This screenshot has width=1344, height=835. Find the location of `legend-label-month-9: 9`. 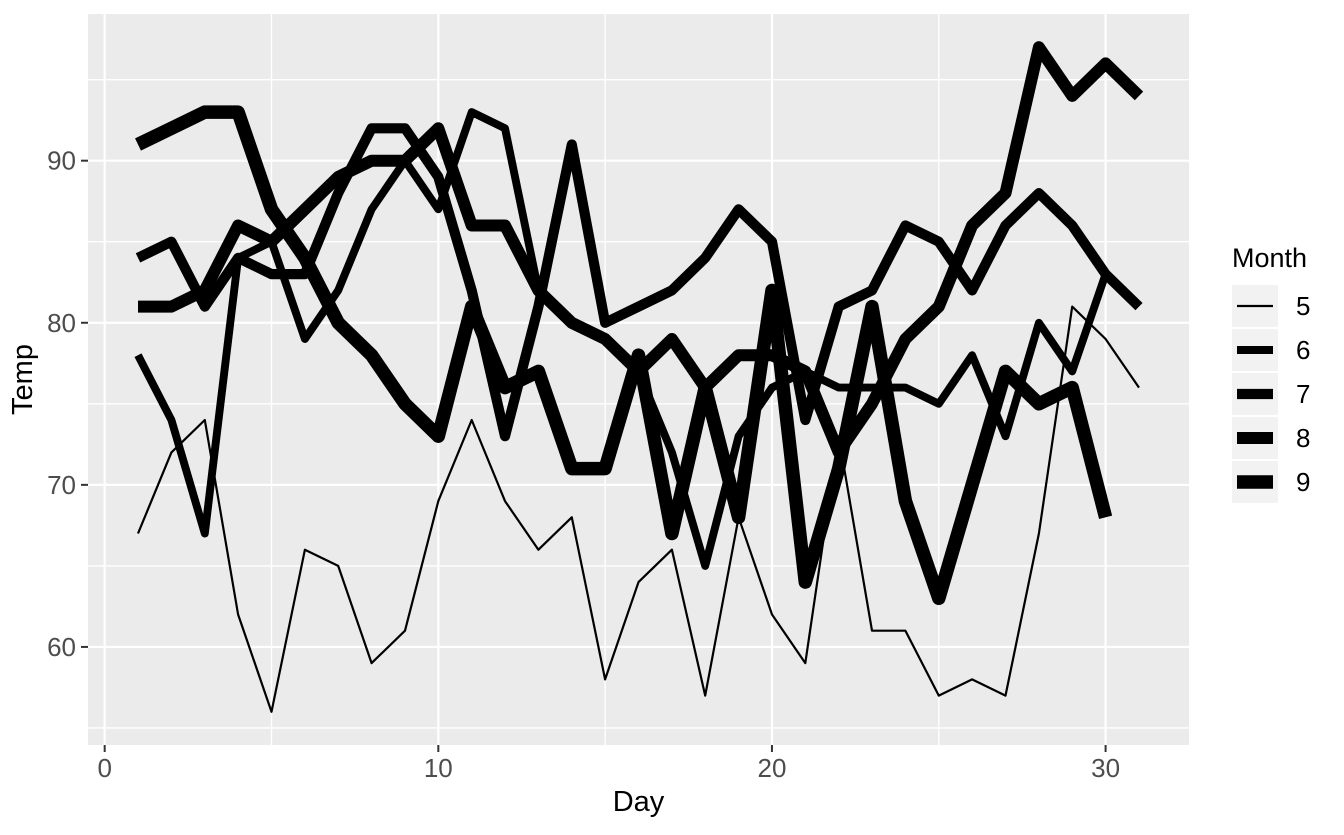

legend-label-month-9: 9 is located at coordinates (1303, 482).